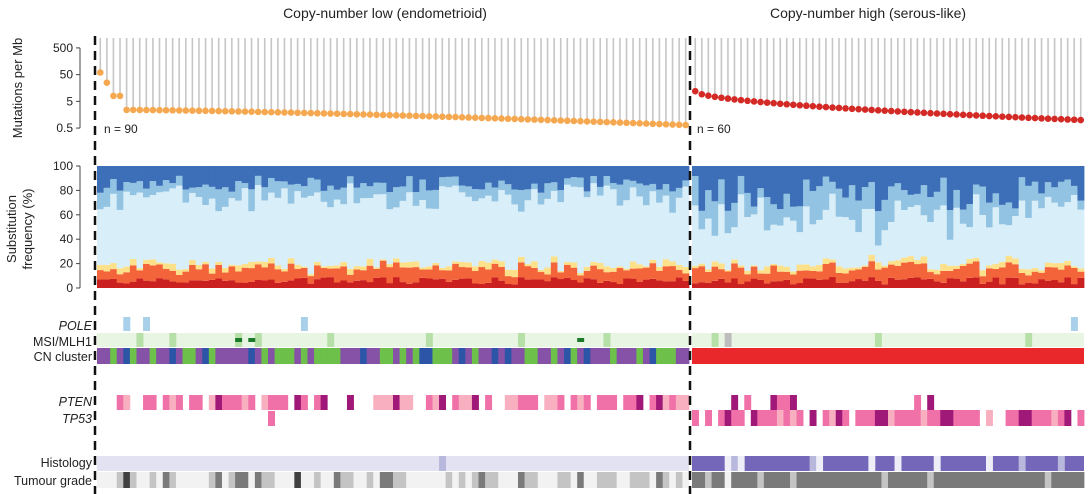 This screenshot has height=494, width=1088. Describe the element at coordinates (53, 481) in the screenshot. I see `track-label-grade: Tumour grade` at that location.